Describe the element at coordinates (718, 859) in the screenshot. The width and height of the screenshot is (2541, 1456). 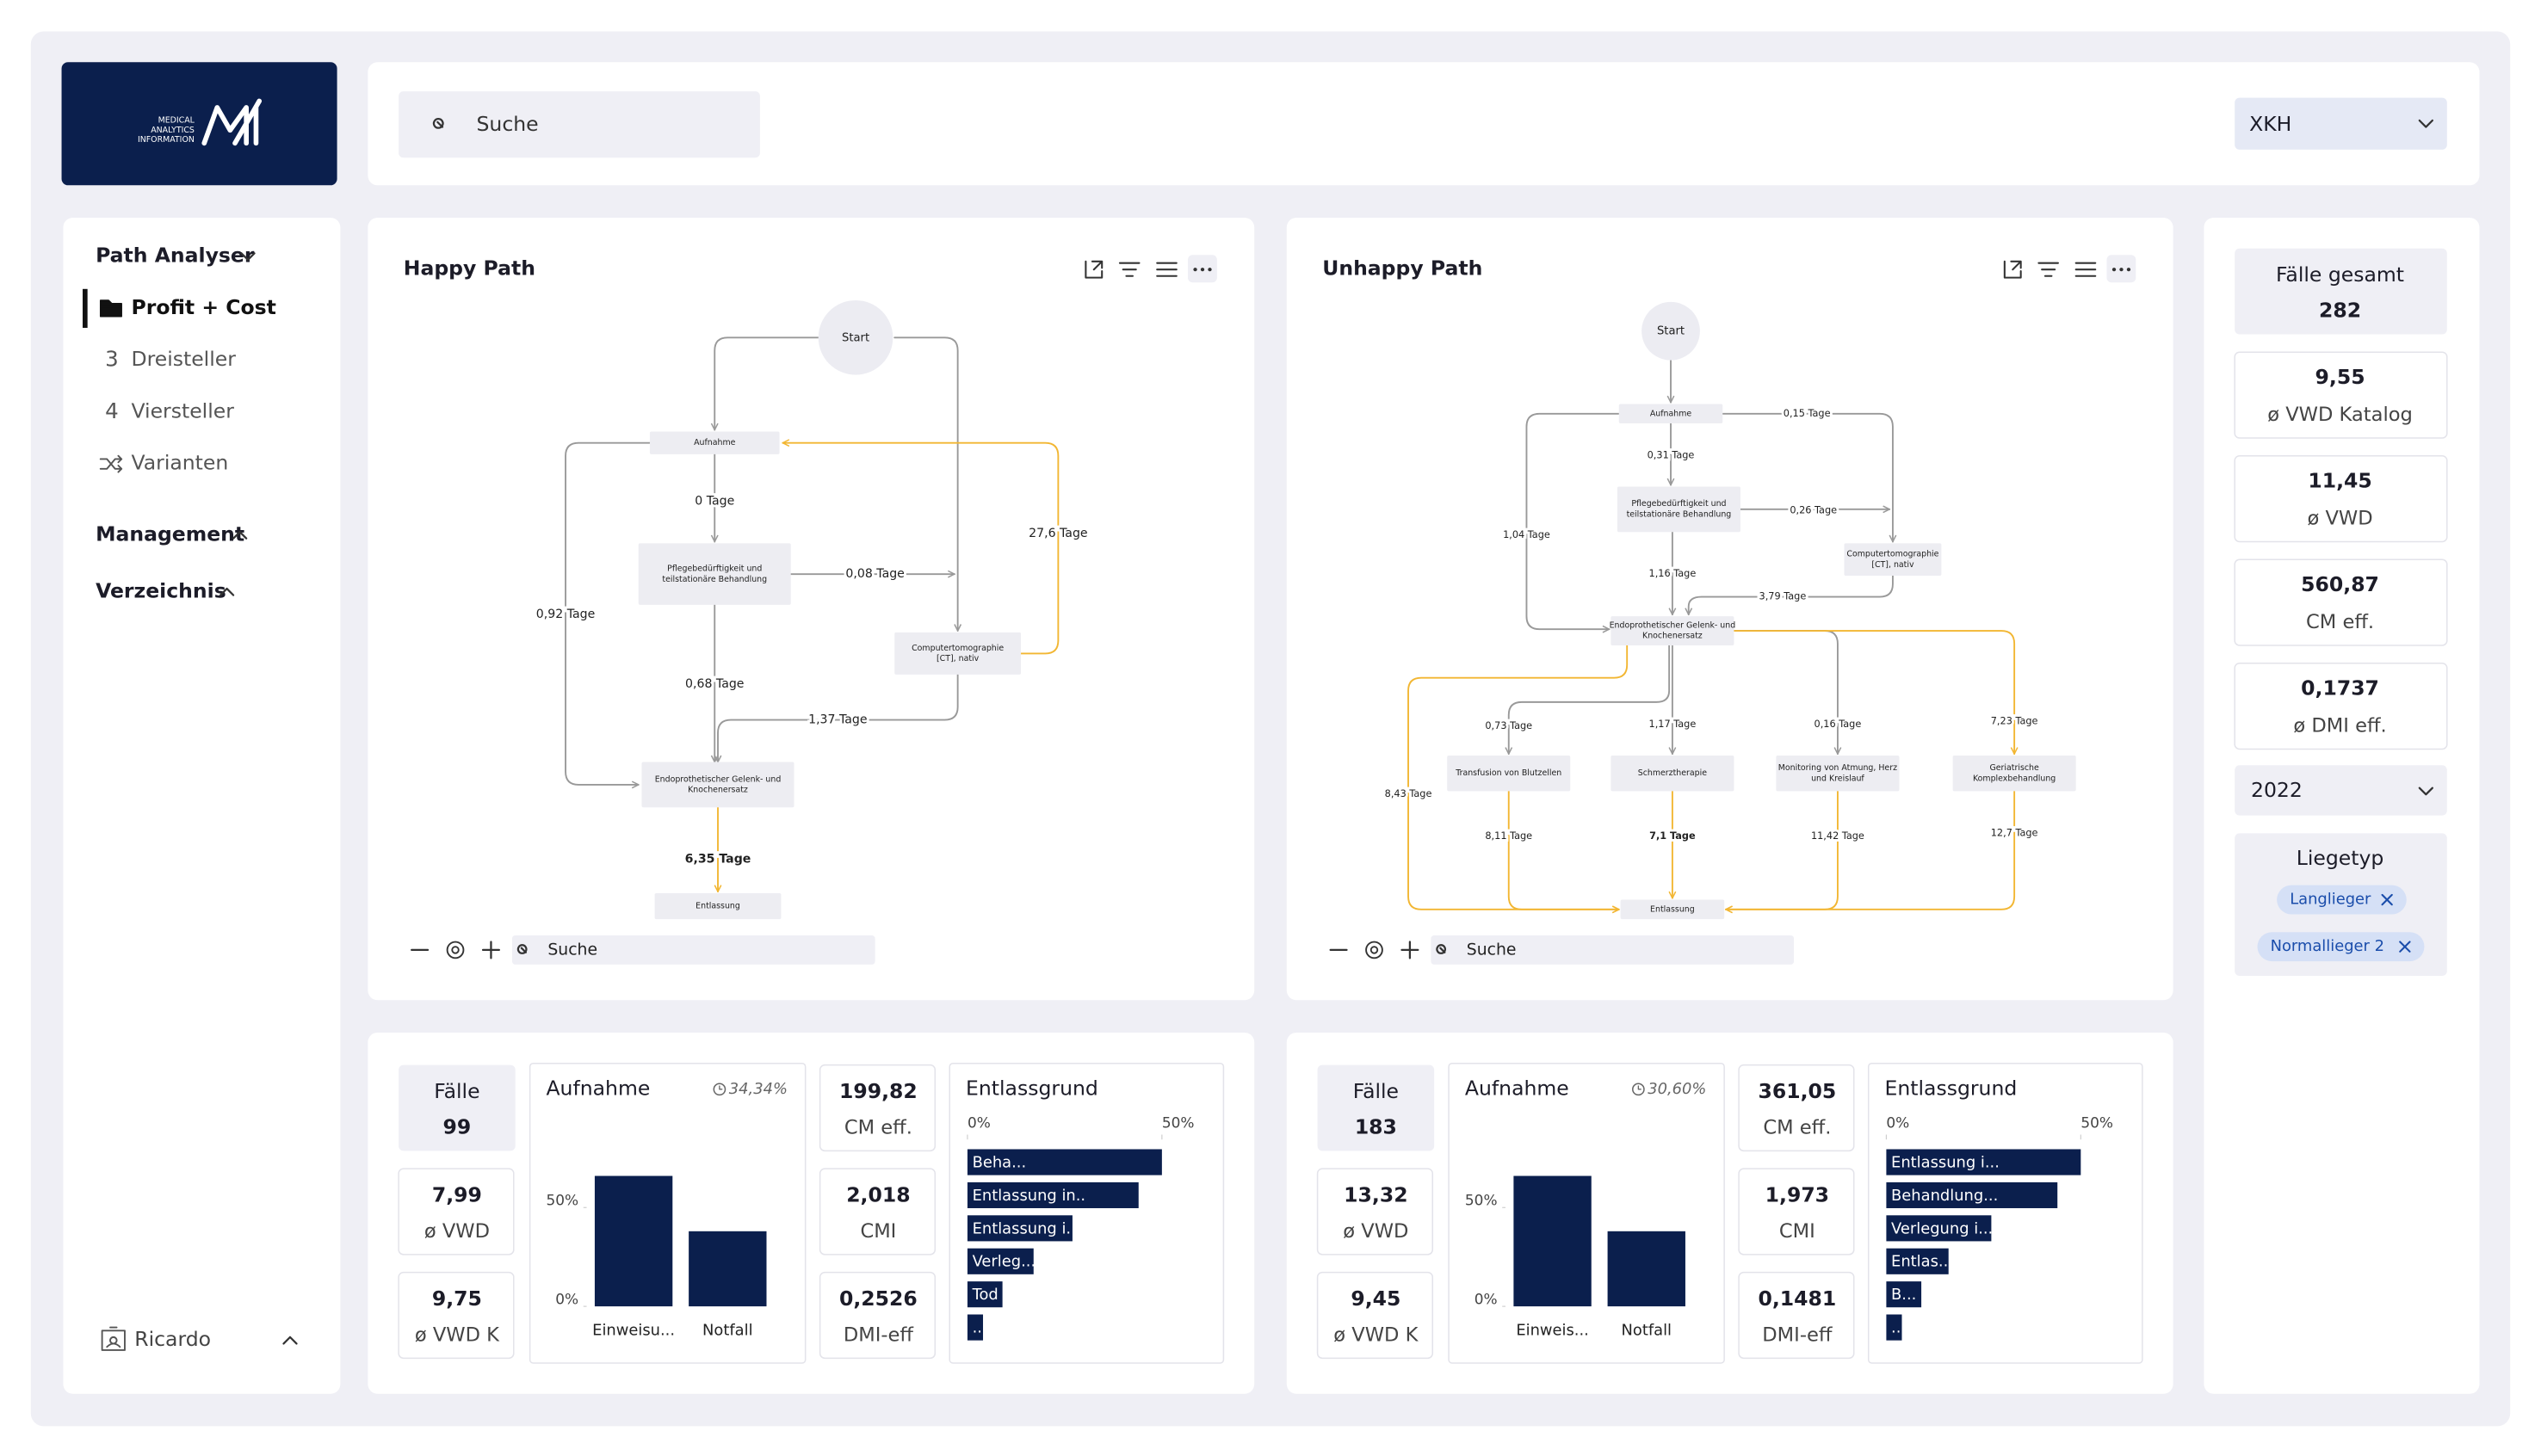
I see `edge-label: 6,35 Tage` at that location.